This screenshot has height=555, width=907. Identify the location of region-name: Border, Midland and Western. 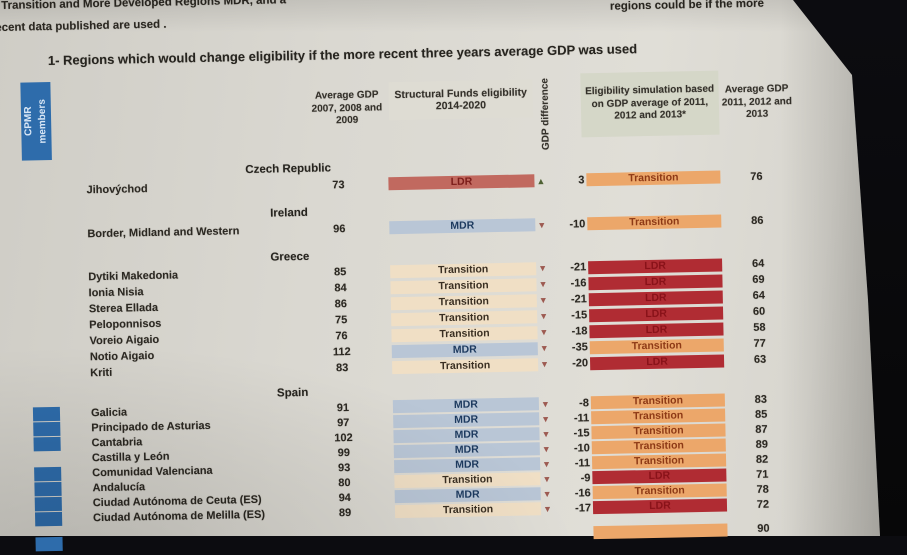
(163, 232).